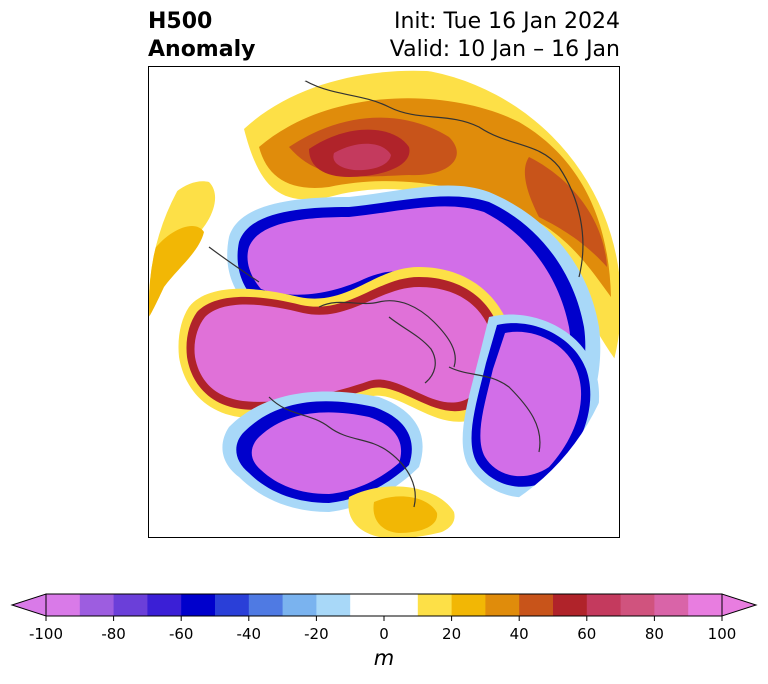  I want to click on negative-upper-deep, so click(409, 301).